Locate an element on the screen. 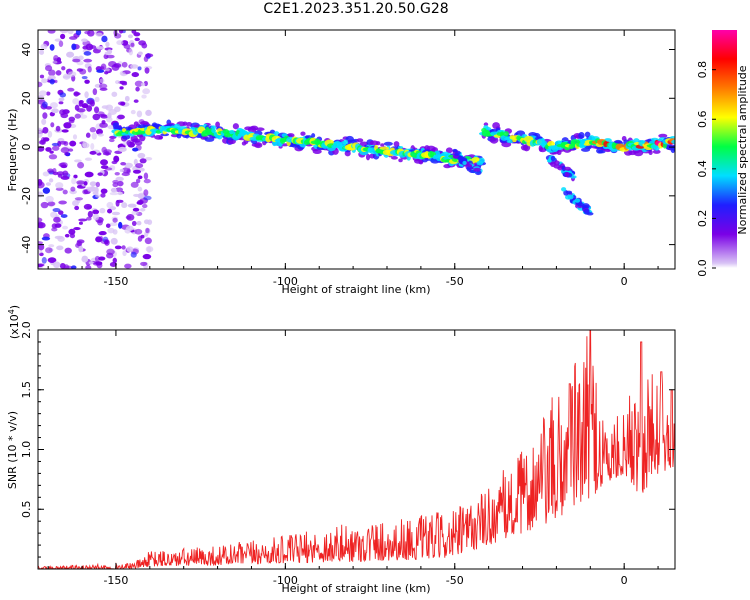  colorbar-tick-label: 0.4 is located at coordinates (702, 169).